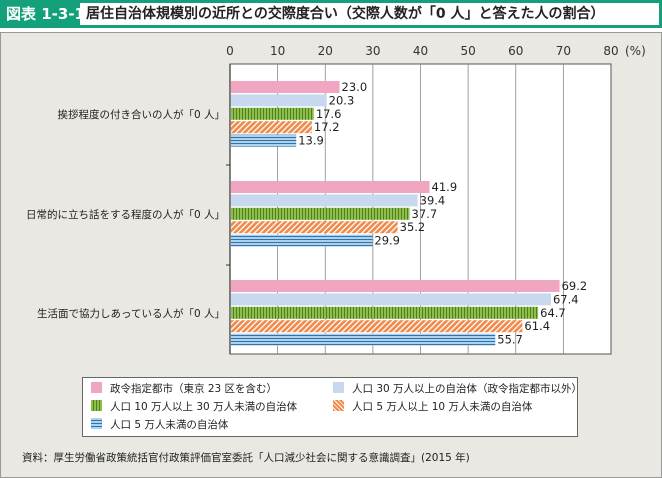 The width and height of the screenshot is (662, 478). I want to click on x-tick-label: 40, so click(420, 51).